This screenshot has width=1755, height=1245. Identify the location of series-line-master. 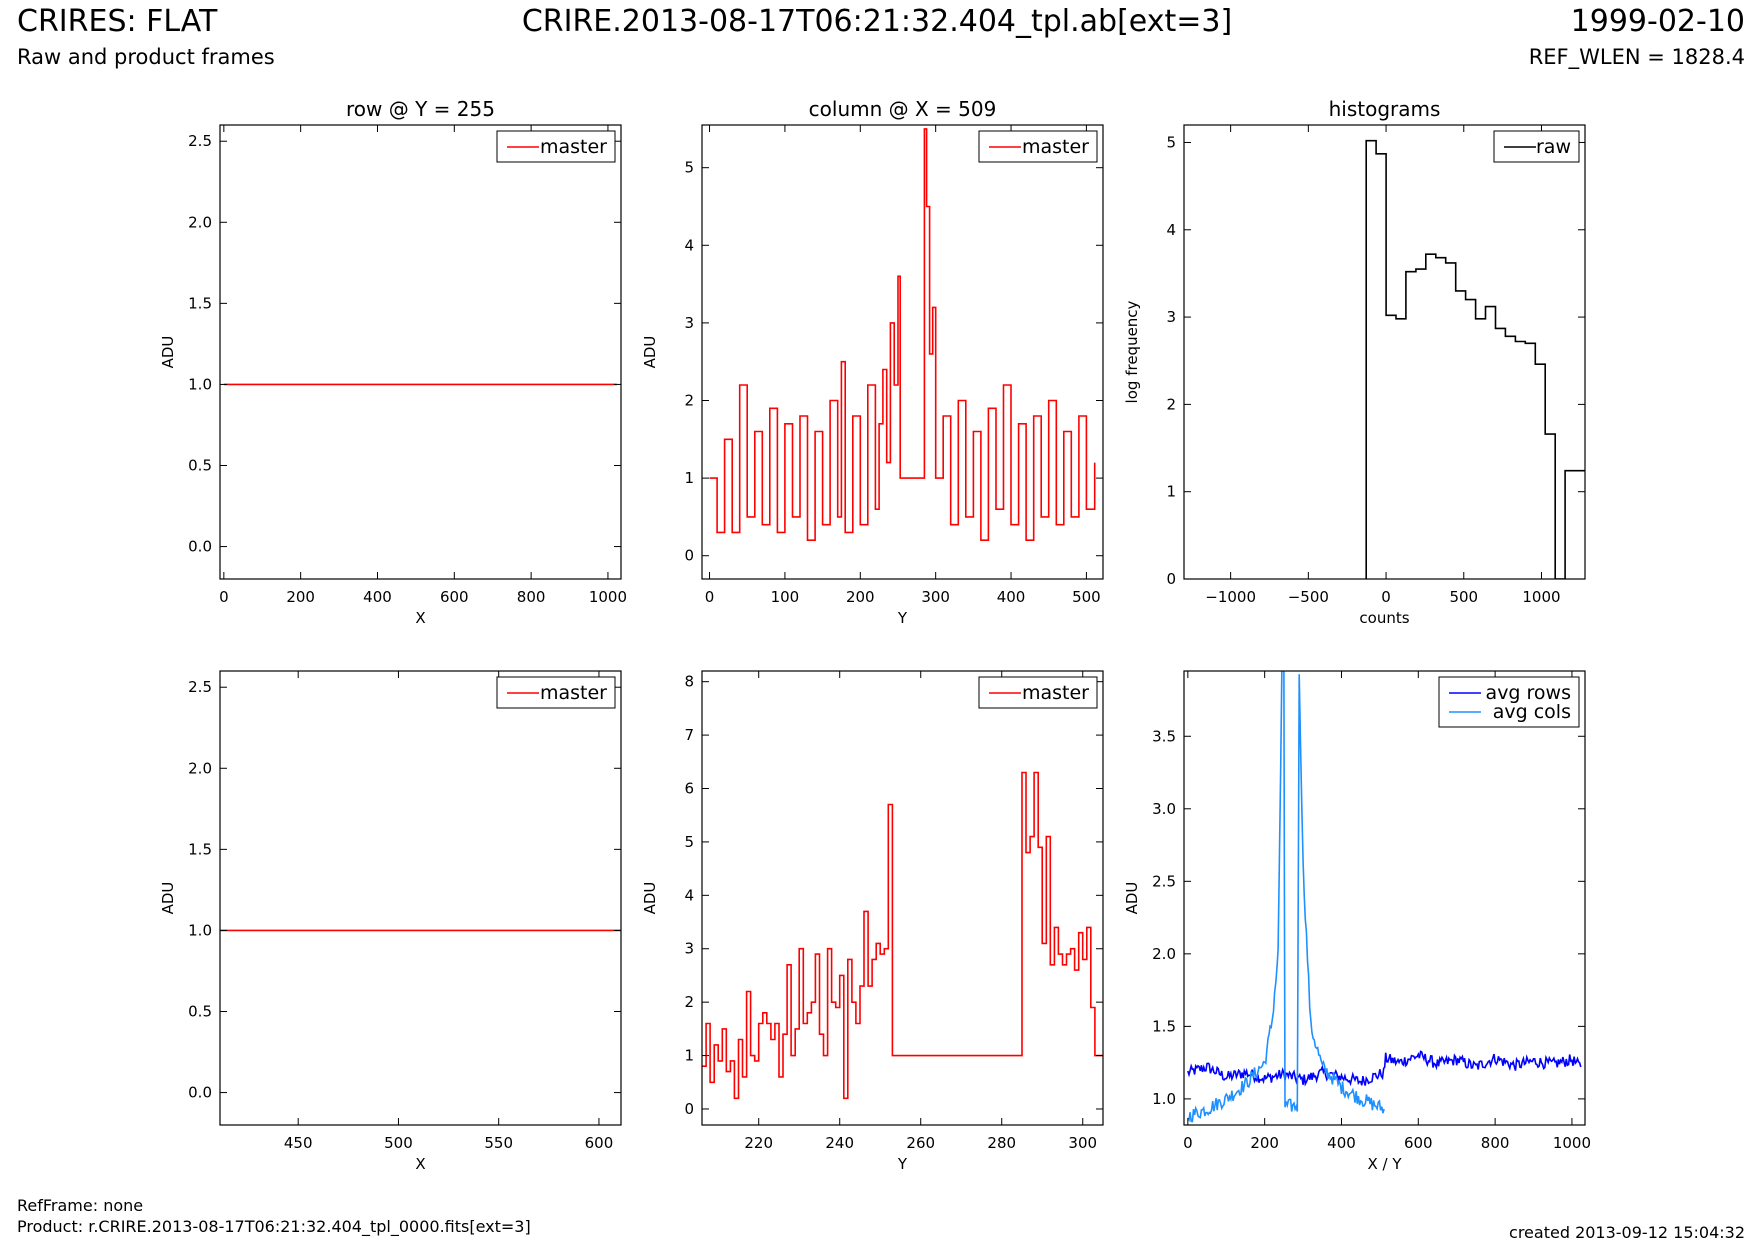
(902, 335).